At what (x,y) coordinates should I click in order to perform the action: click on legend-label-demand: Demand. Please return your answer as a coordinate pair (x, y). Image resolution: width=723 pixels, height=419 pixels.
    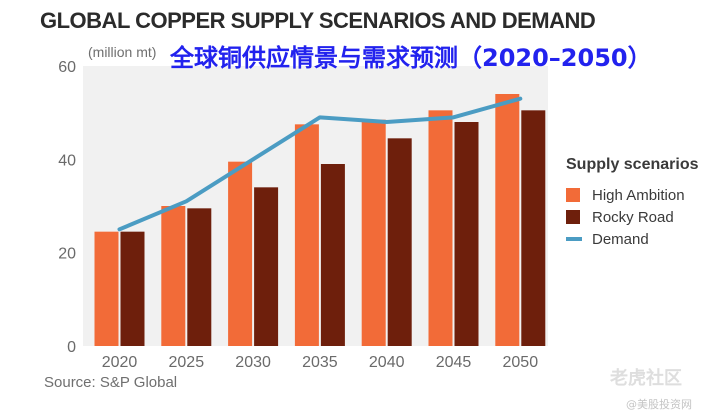
    Looking at the image, I should click on (620, 239).